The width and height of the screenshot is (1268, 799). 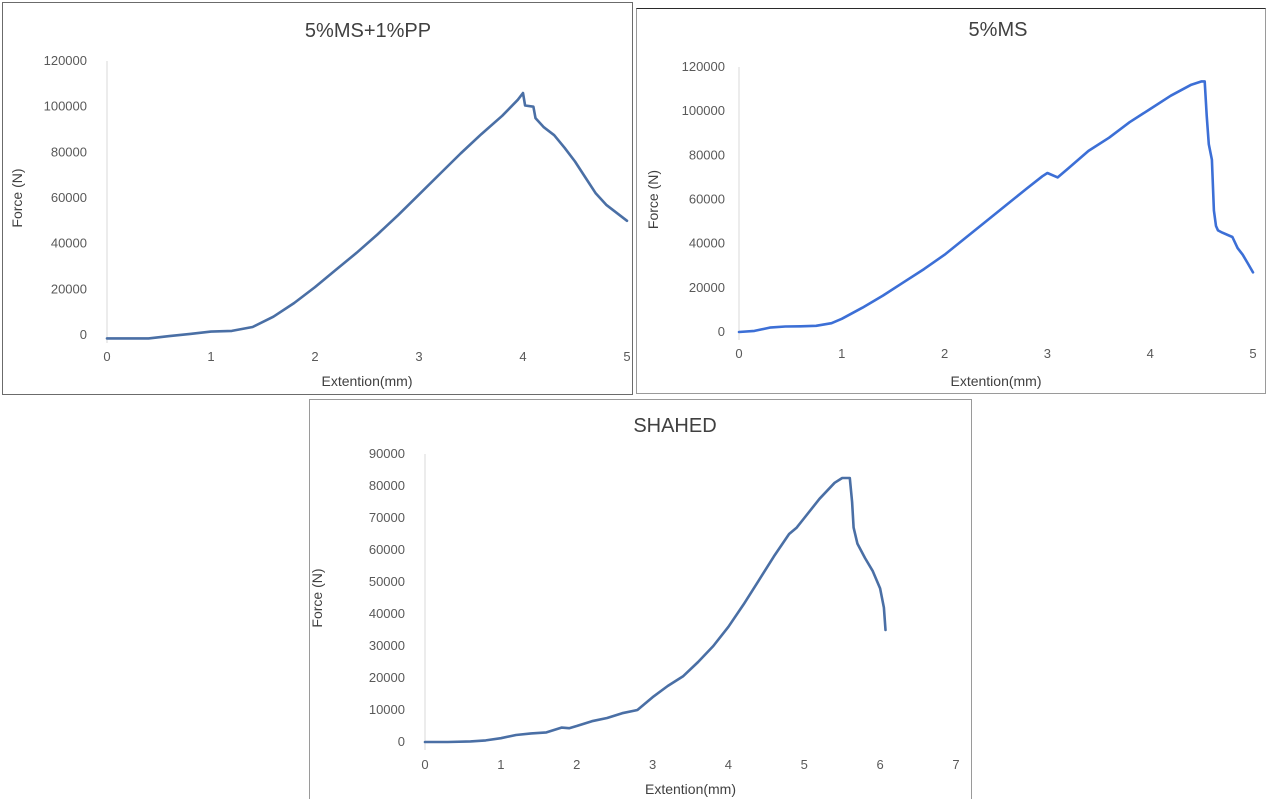 What do you see at coordinates (674, 426) in the screenshot?
I see `chart-title: SHAHED` at bounding box center [674, 426].